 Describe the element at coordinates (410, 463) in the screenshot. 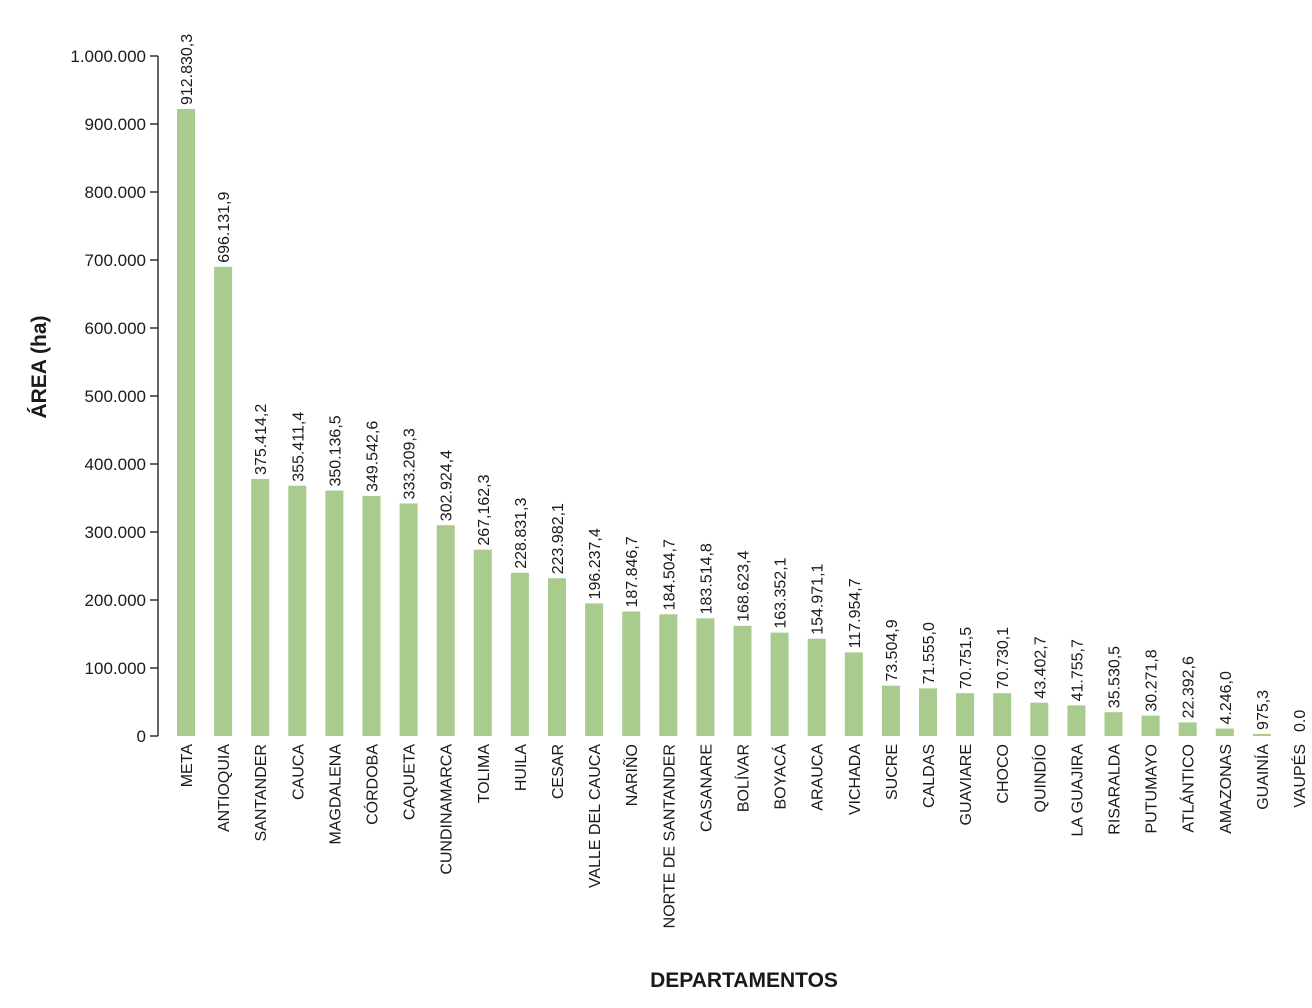

I see `value-label: 333.209,3` at that location.